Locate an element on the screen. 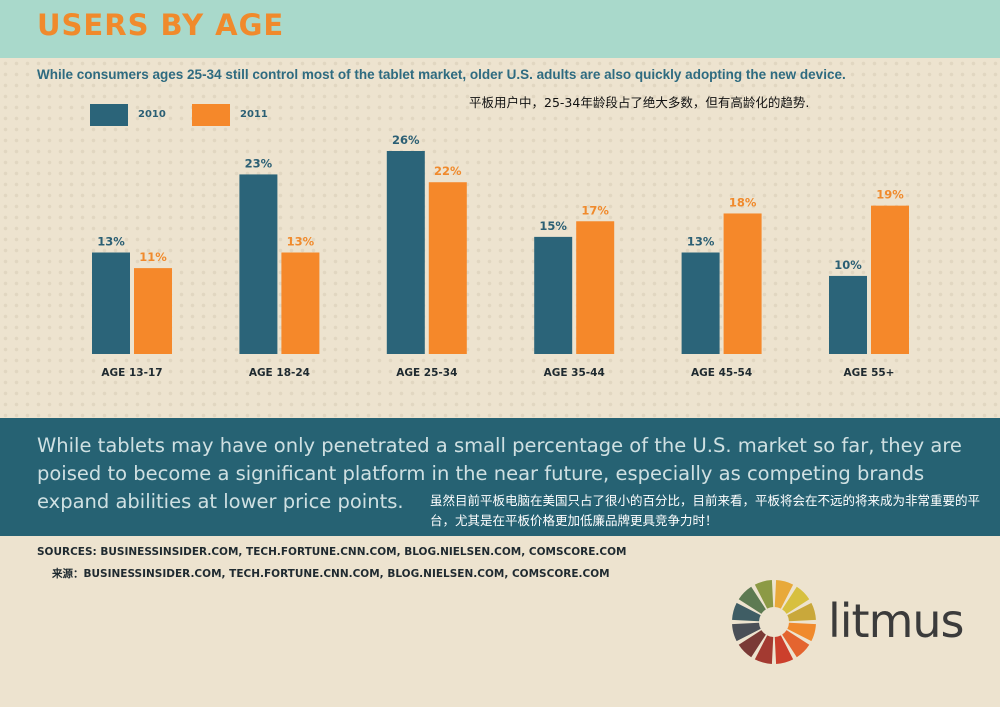  logo-wheel-icon is located at coordinates (774, 622).